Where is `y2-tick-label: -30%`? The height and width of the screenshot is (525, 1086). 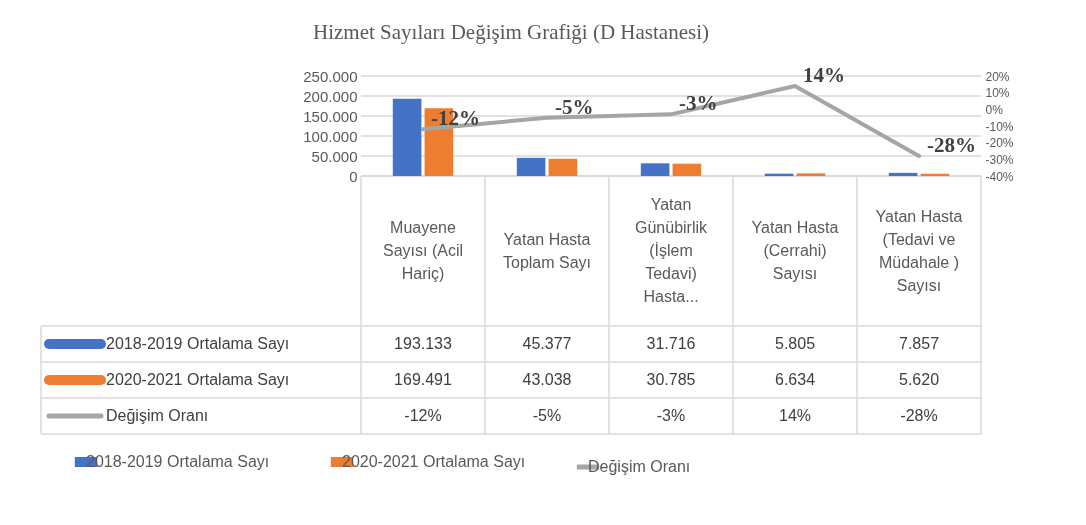
y2-tick-label: -30% is located at coordinates (999, 159).